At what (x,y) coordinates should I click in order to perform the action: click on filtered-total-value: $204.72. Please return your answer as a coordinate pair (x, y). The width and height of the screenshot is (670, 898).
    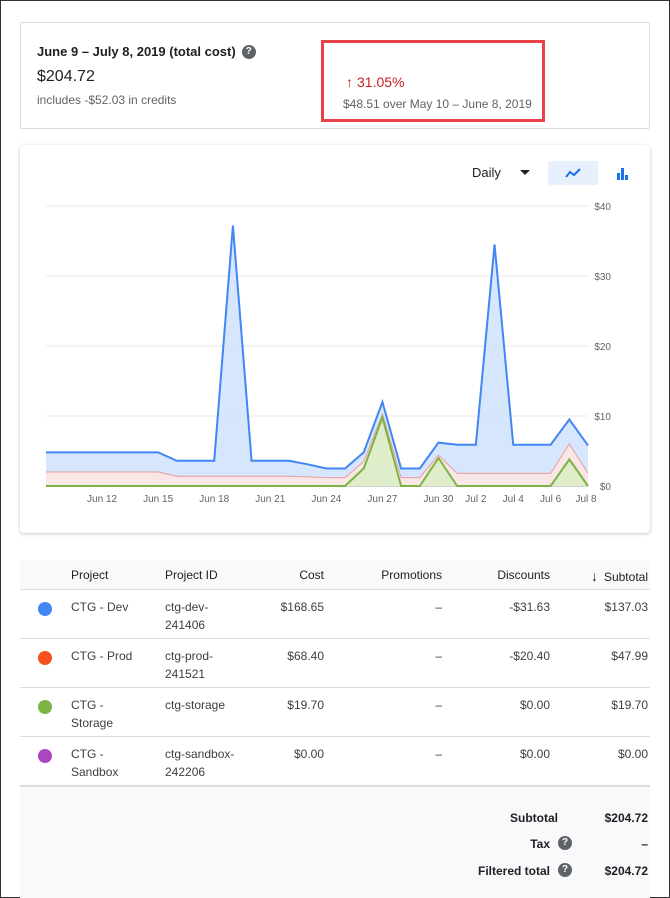
    Looking at the image, I should click on (626, 871).